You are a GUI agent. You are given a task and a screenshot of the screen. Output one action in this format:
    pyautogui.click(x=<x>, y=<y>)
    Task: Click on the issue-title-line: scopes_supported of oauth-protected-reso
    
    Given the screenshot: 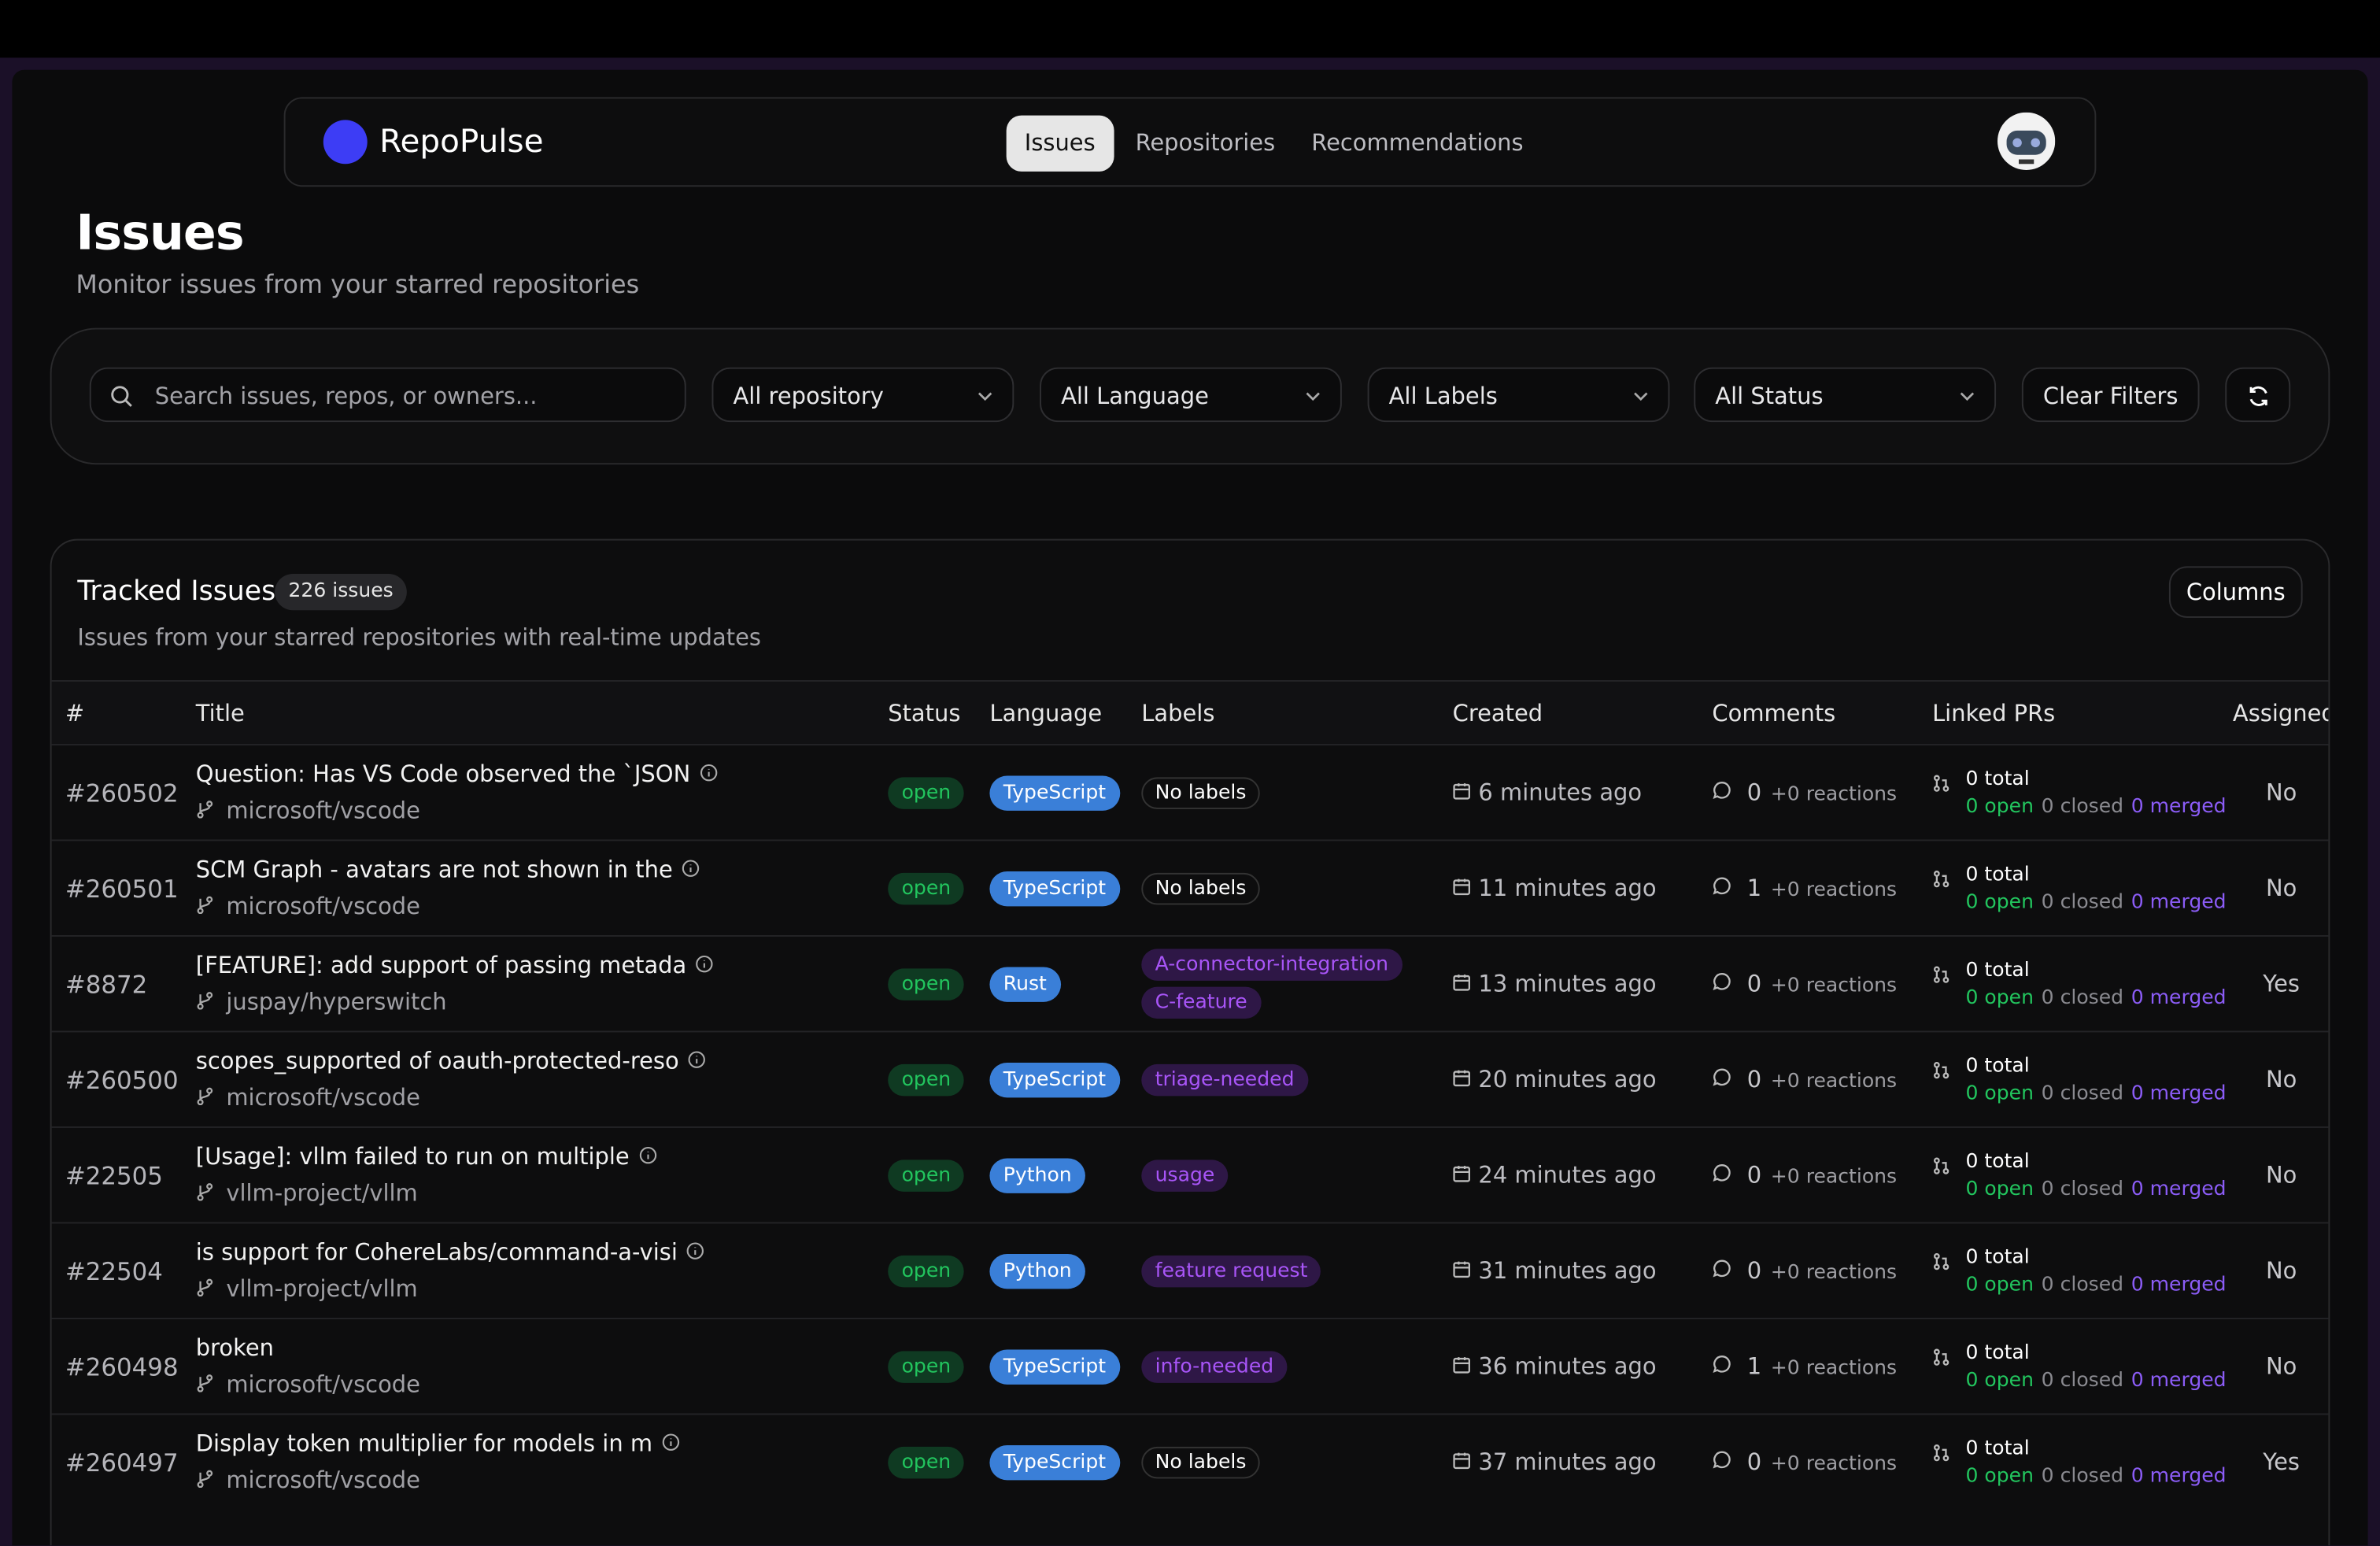 What is the action you would take?
    pyautogui.click(x=541, y=1061)
    